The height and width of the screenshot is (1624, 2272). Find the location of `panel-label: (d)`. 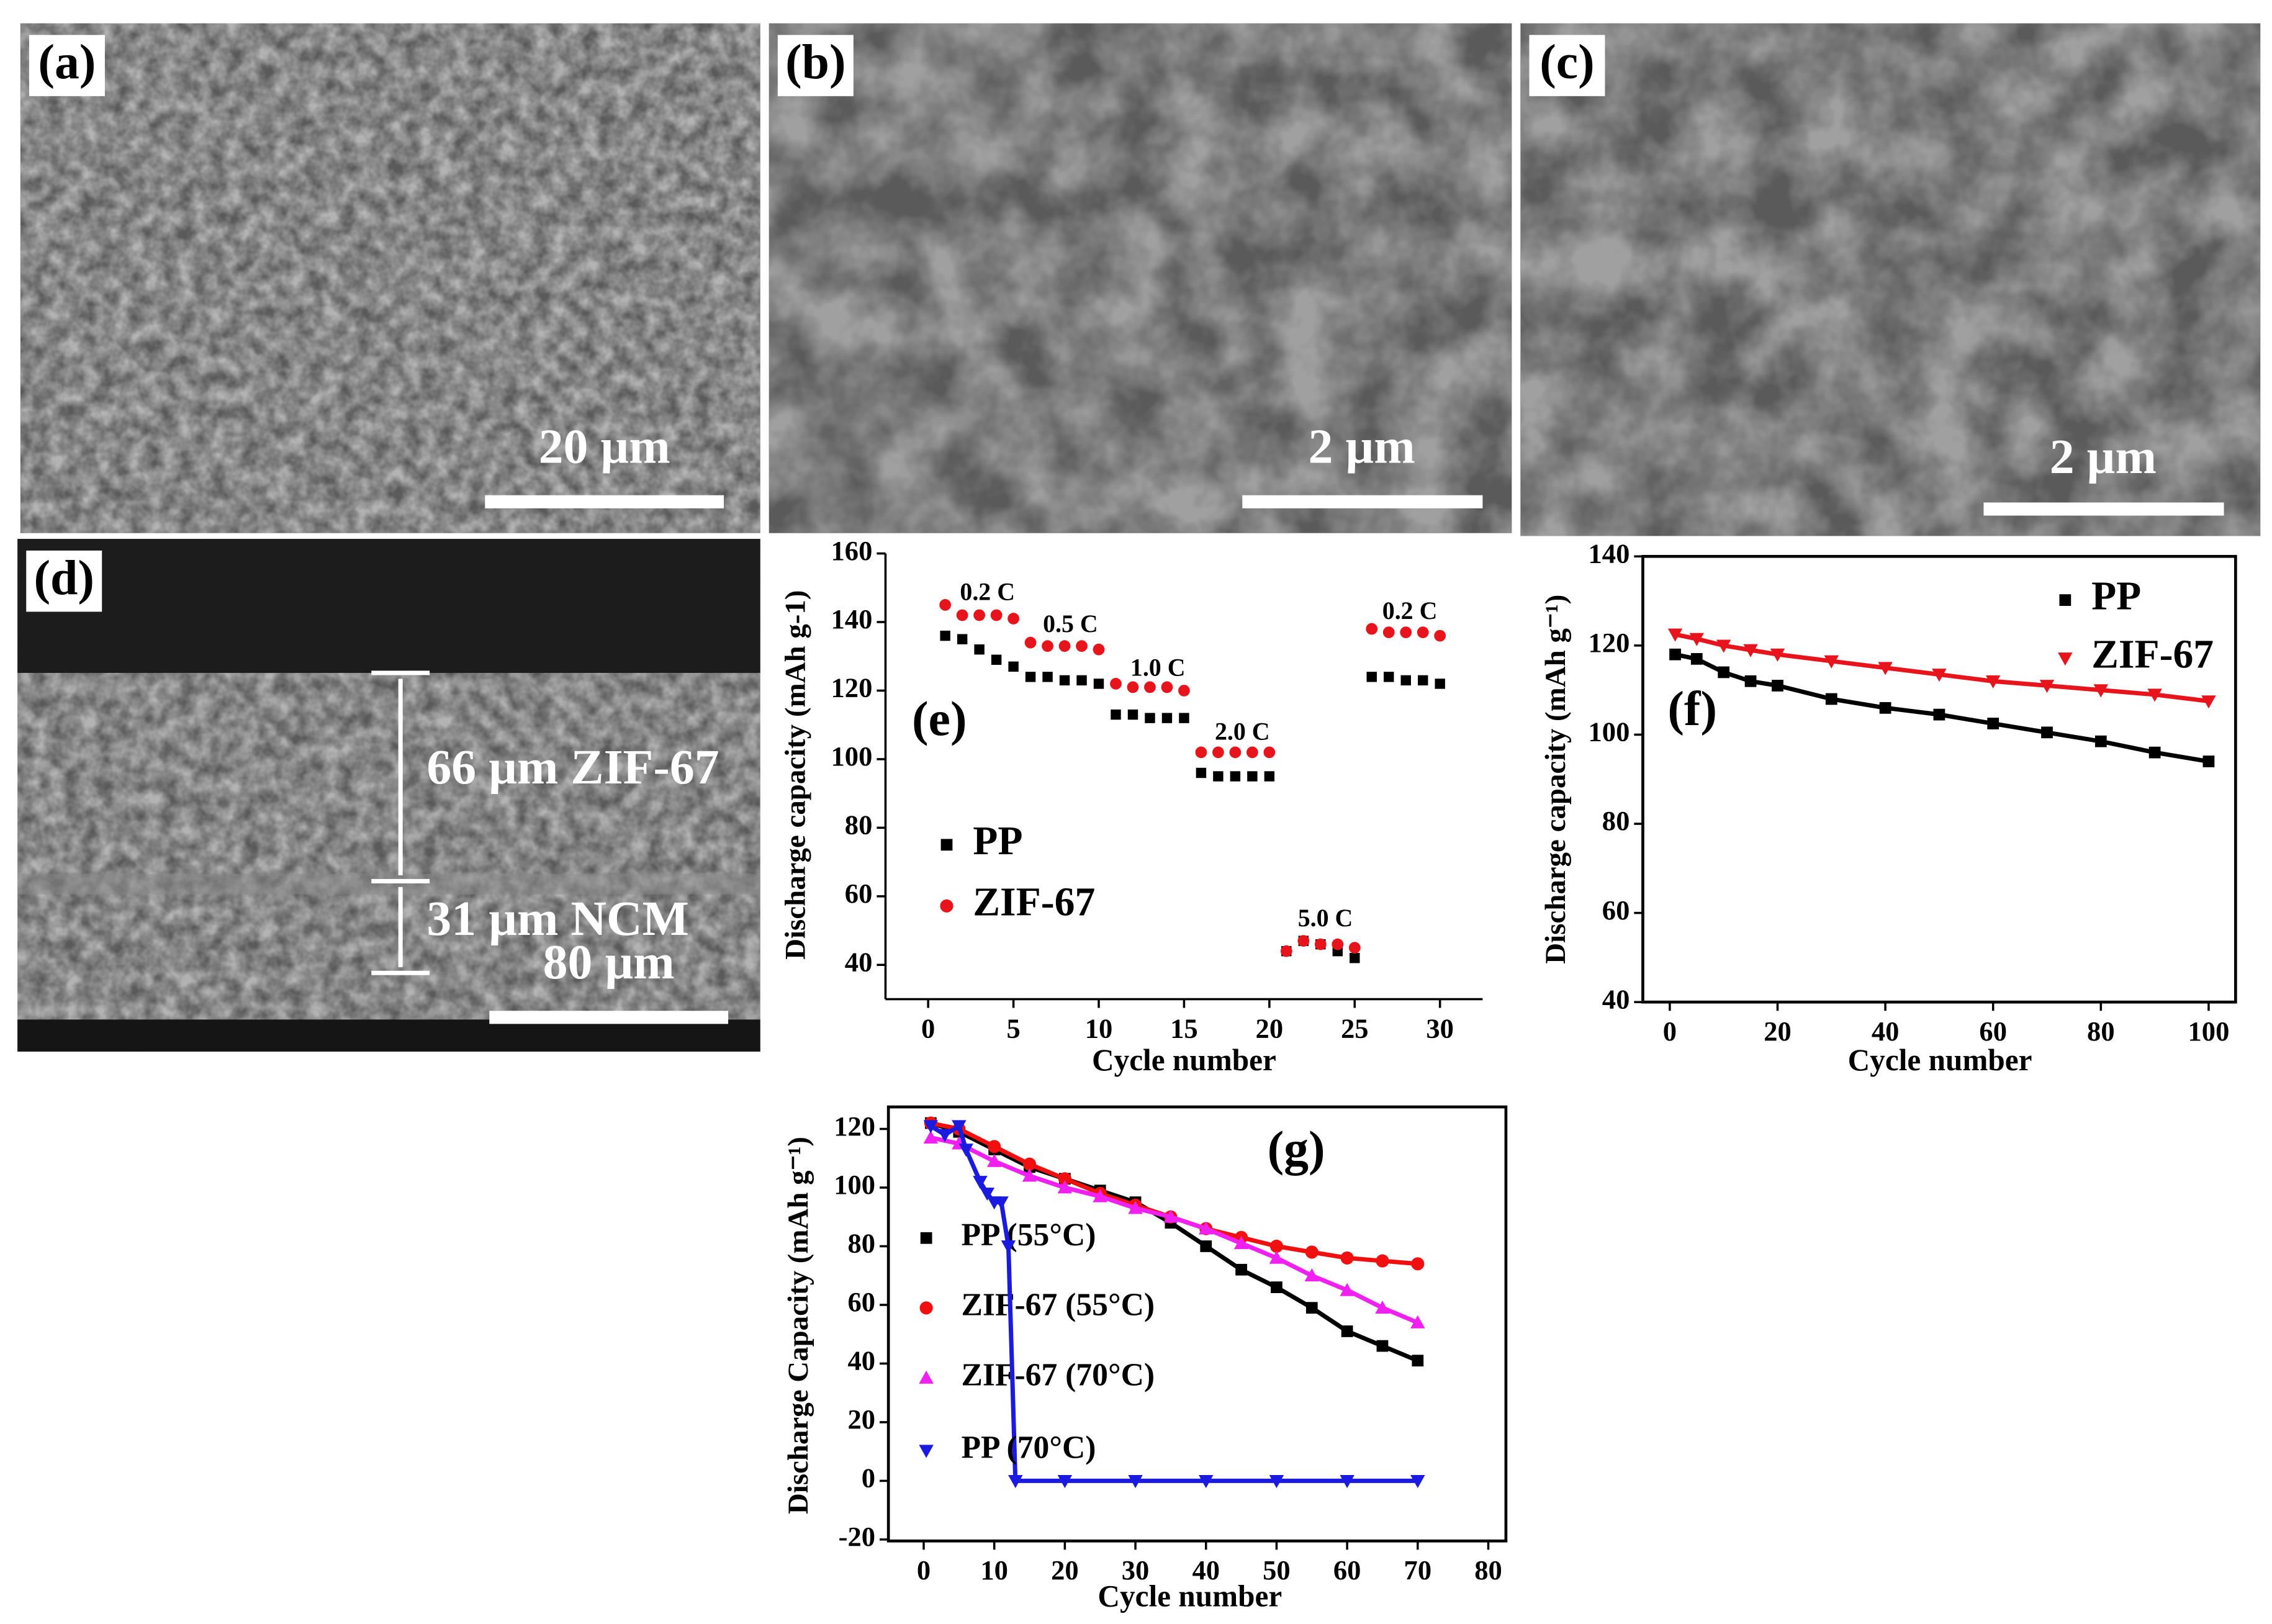

panel-label: (d) is located at coordinates (64, 578).